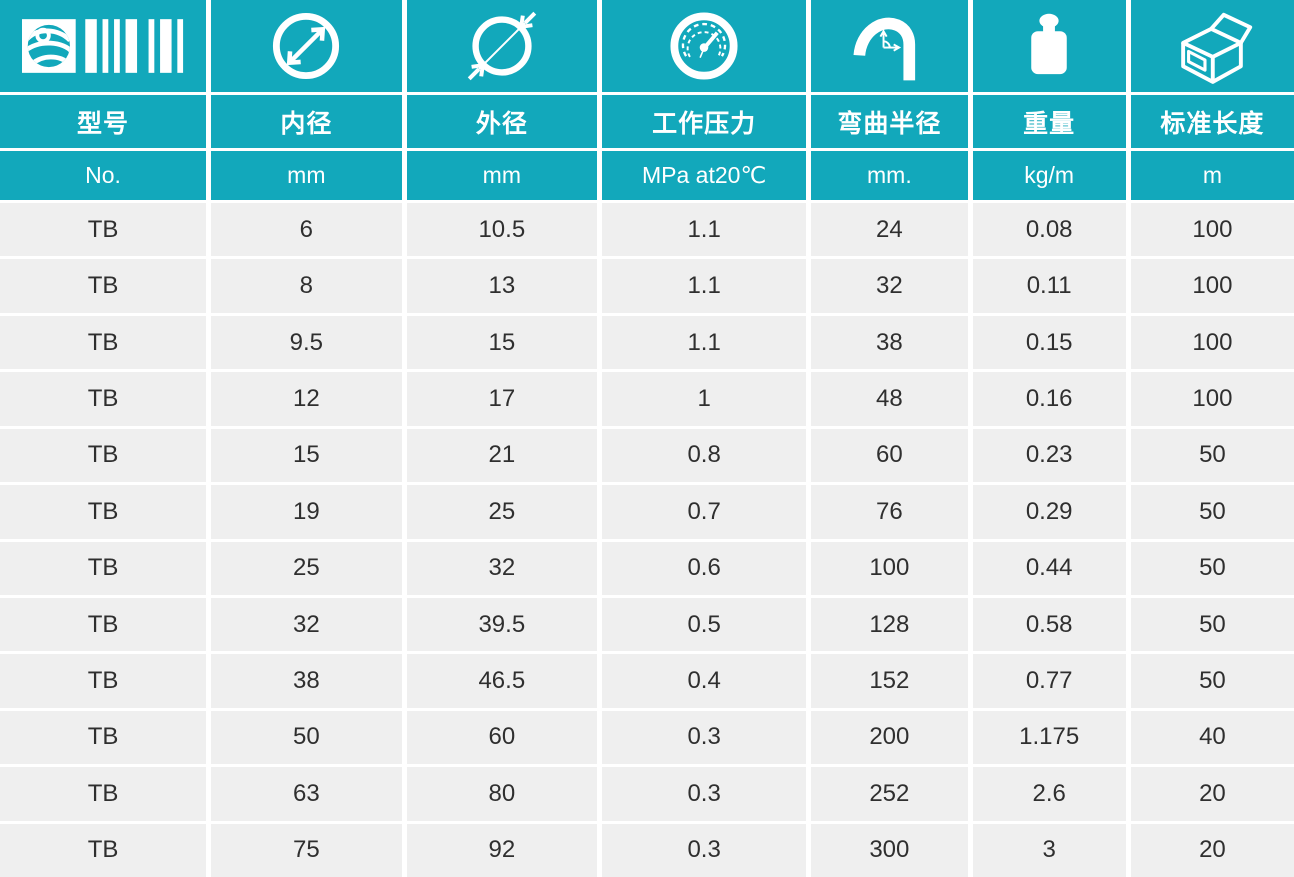  What do you see at coordinates (103, 175) in the screenshot?
I see `col-unit-model: No.` at bounding box center [103, 175].